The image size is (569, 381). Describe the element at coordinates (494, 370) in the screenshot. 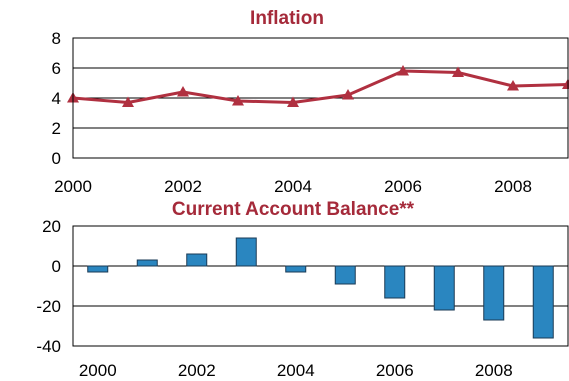

I see `current-account-x-tick-label: 2008` at that location.